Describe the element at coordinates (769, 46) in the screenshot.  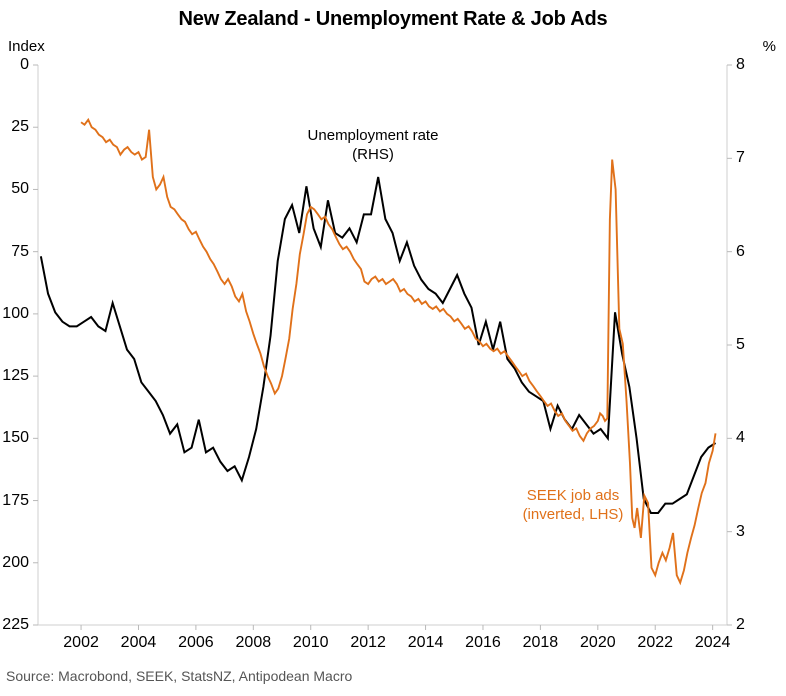
I see `right-axis-unit-label: %` at that location.